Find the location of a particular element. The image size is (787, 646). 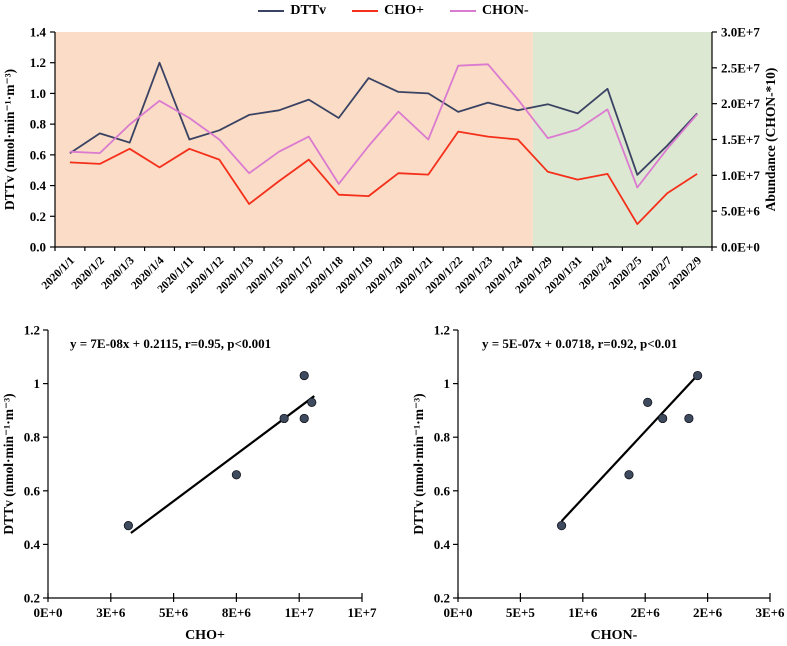

right-axis-tick-label: 1.5E+7 is located at coordinates (740, 139).